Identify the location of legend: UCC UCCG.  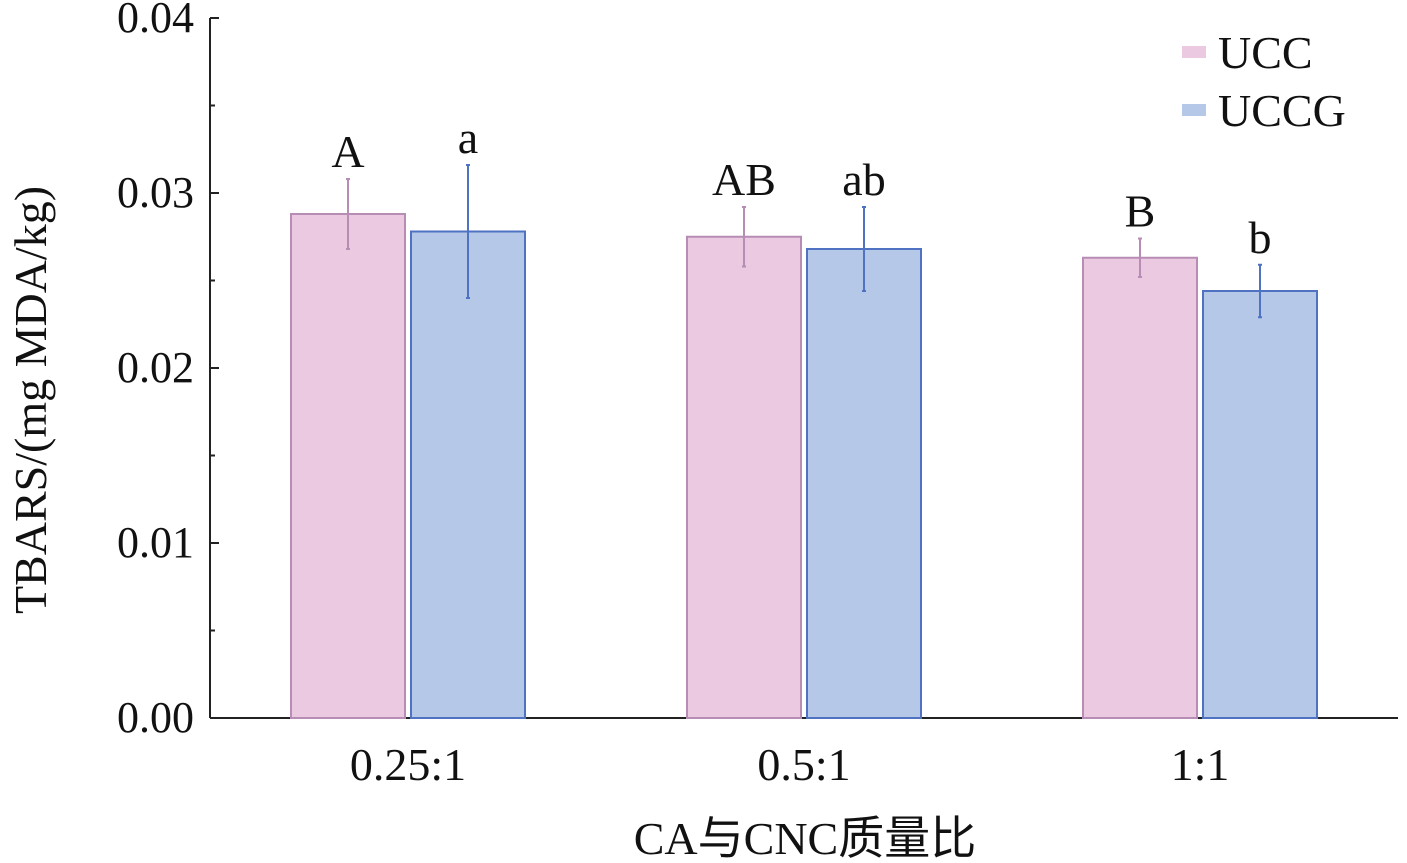
(1264, 81).